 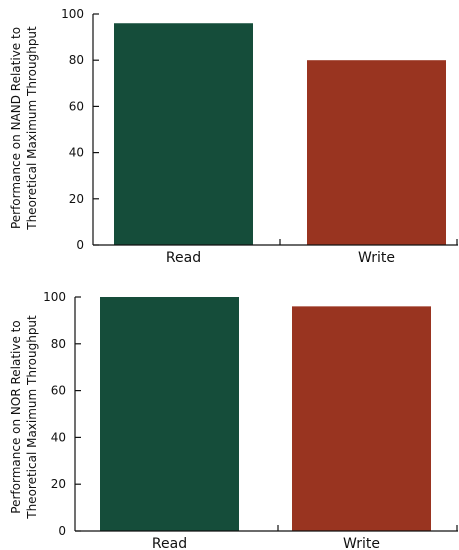 What do you see at coordinates (16, 416) in the screenshot?
I see `y-axis-title-line1: Performance on NOR Relative to` at bounding box center [16, 416].